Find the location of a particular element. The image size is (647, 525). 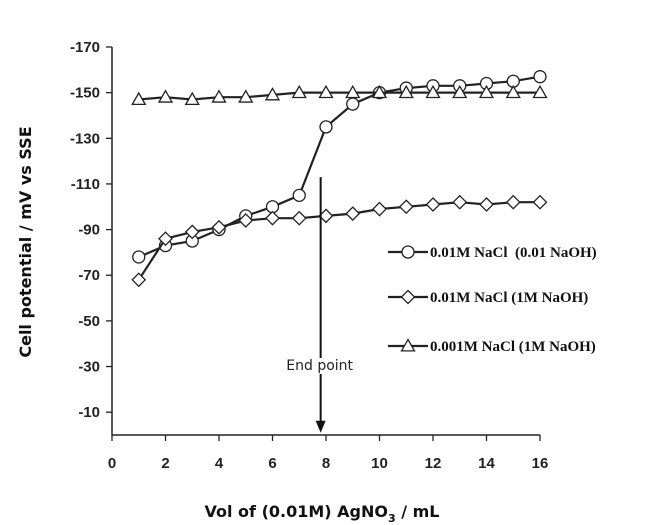

legend-item-diamond: 0.01M NaCl (1M NaOH) is located at coordinates (488, 297).